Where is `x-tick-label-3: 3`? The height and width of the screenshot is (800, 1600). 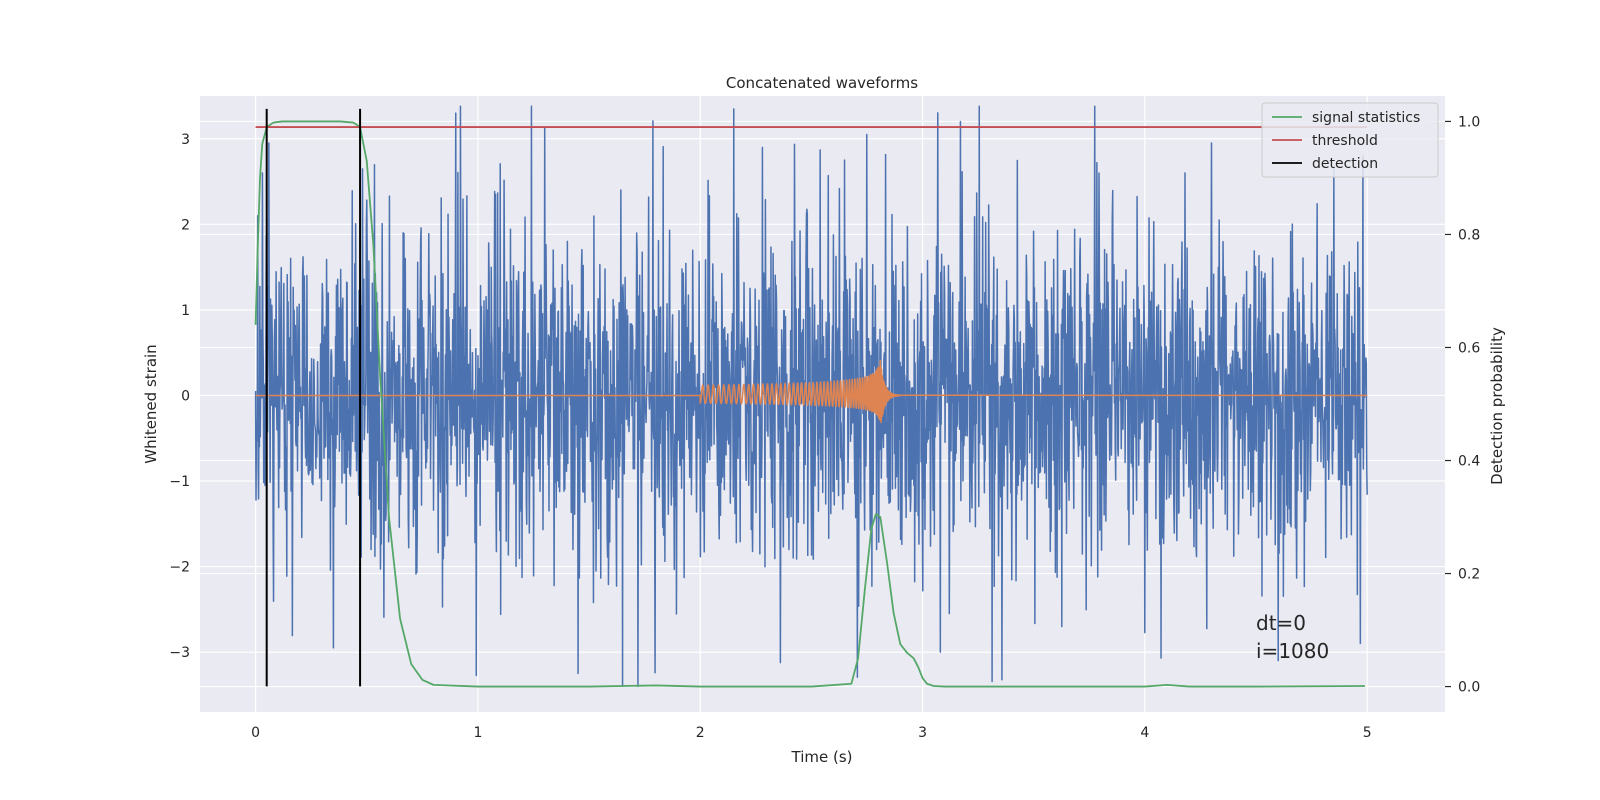 x-tick-label-3: 3 is located at coordinates (922, 733).